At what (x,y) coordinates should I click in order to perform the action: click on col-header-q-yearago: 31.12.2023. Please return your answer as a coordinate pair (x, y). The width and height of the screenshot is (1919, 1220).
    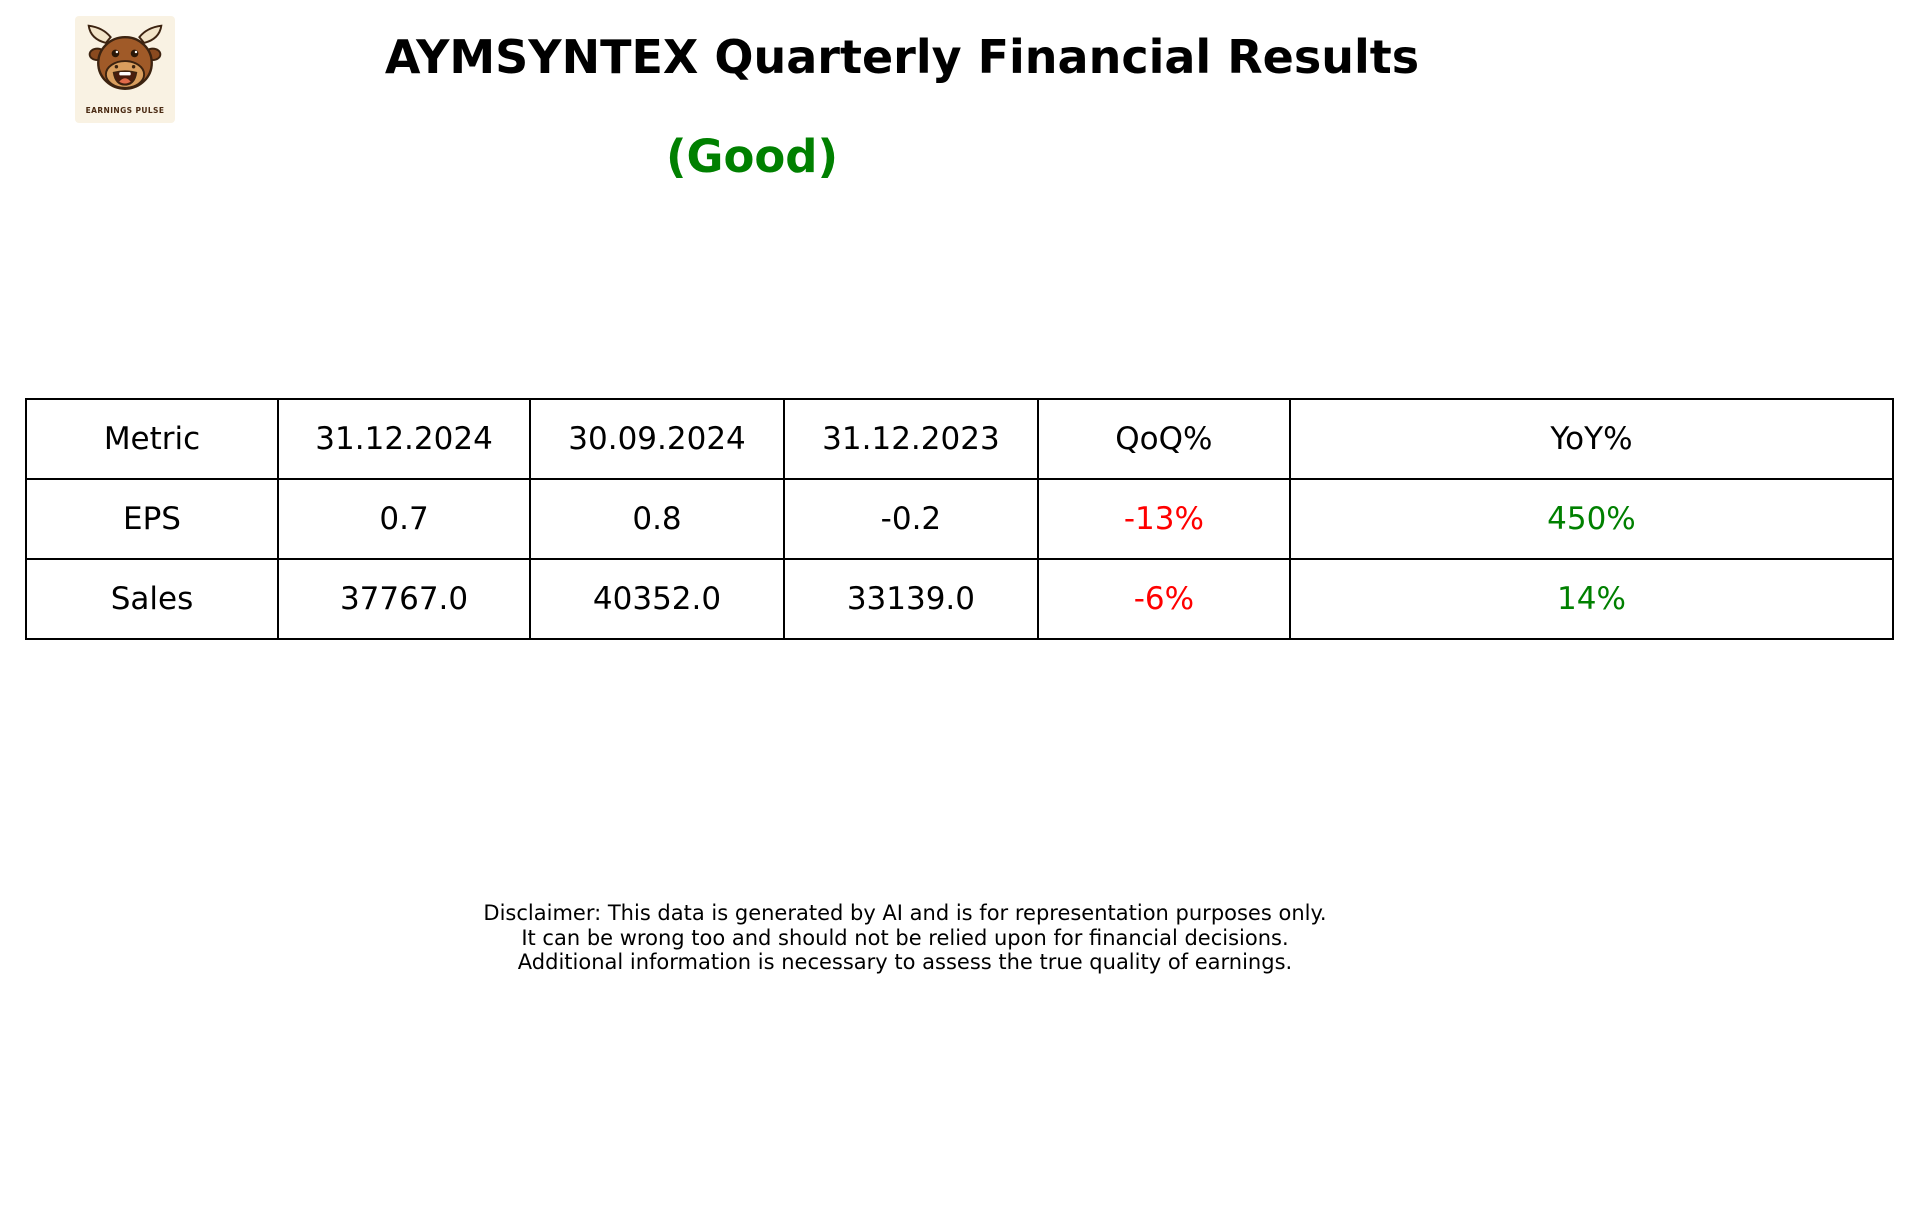
    Looking at the image, I should click on (910, 439).